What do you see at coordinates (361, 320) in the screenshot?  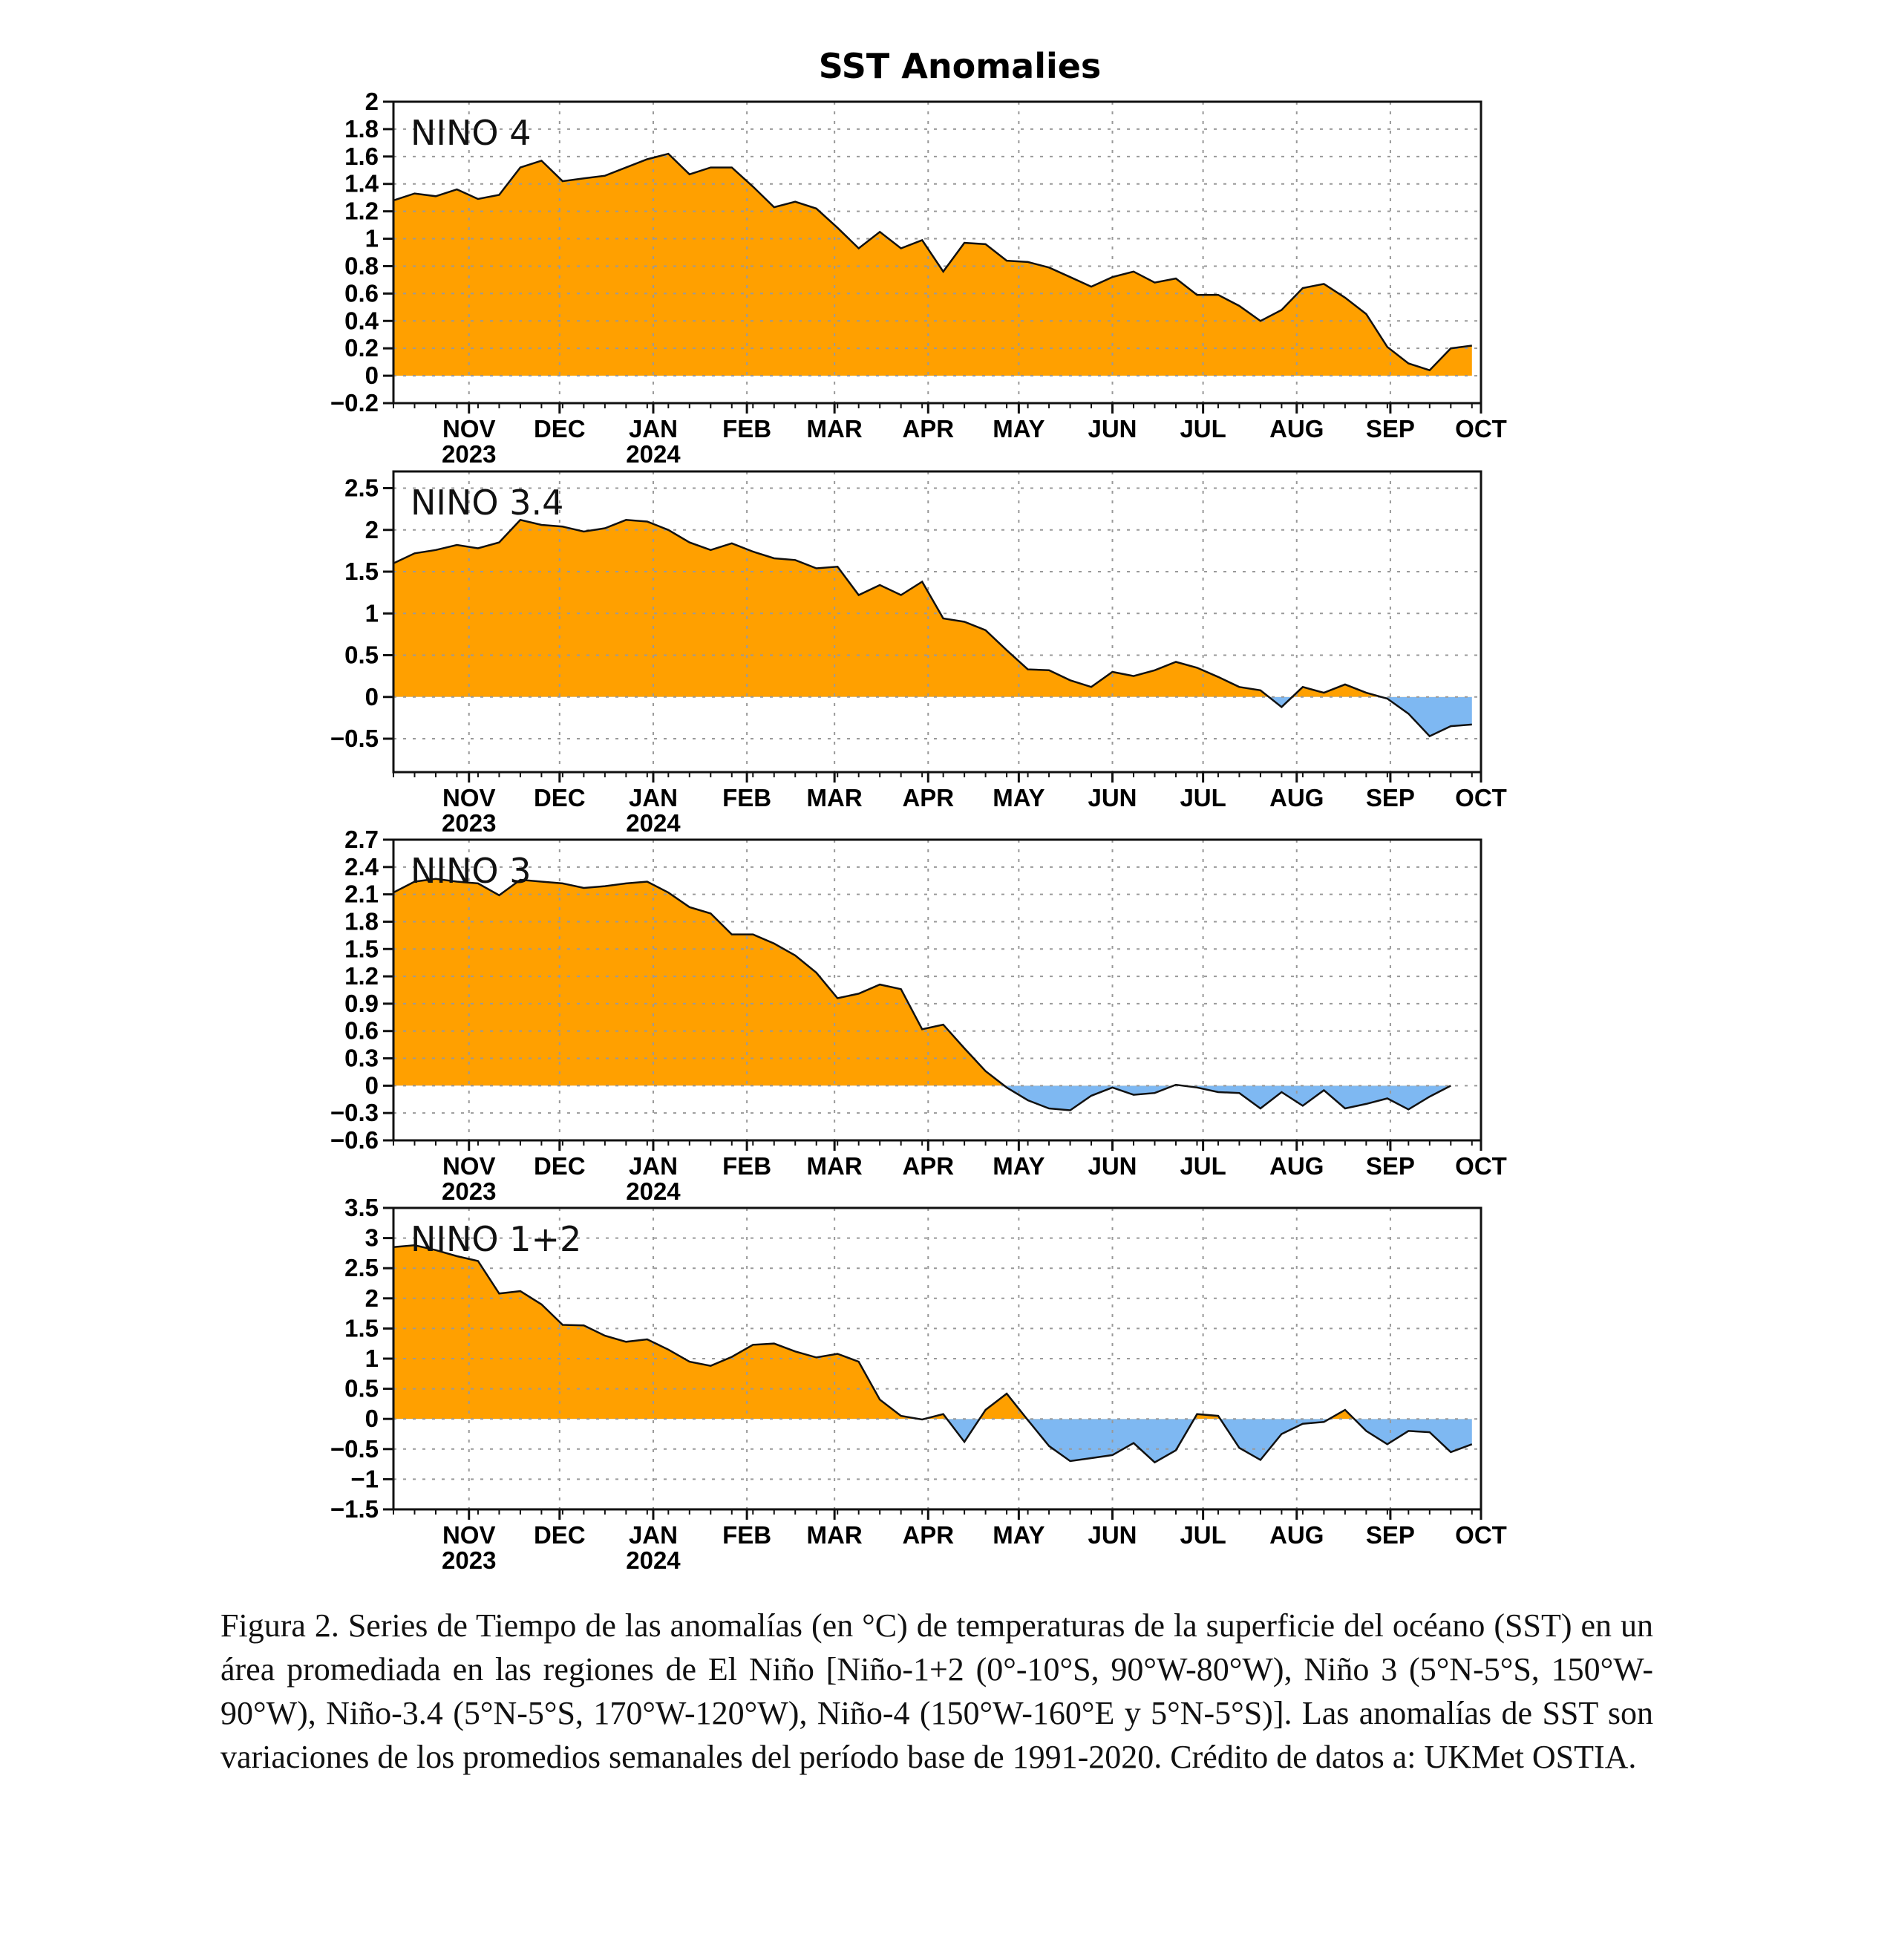 I see `y-tick-label: 0.4` at bounding box center [361, 320].